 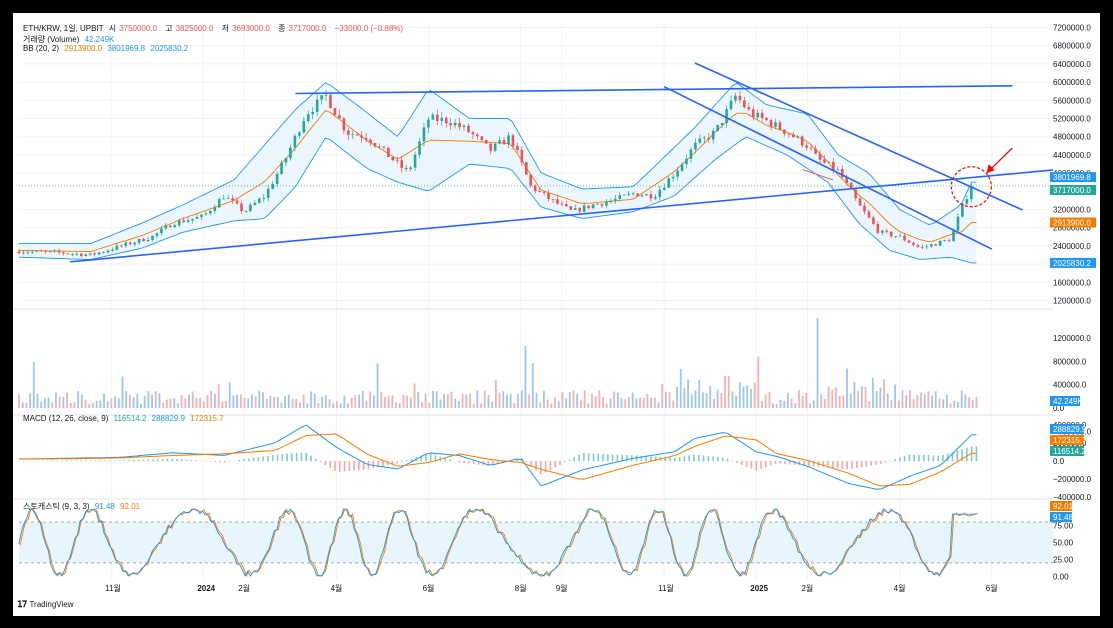 I want to click on time-tick-label: 4월, so click(x=336, y=588).